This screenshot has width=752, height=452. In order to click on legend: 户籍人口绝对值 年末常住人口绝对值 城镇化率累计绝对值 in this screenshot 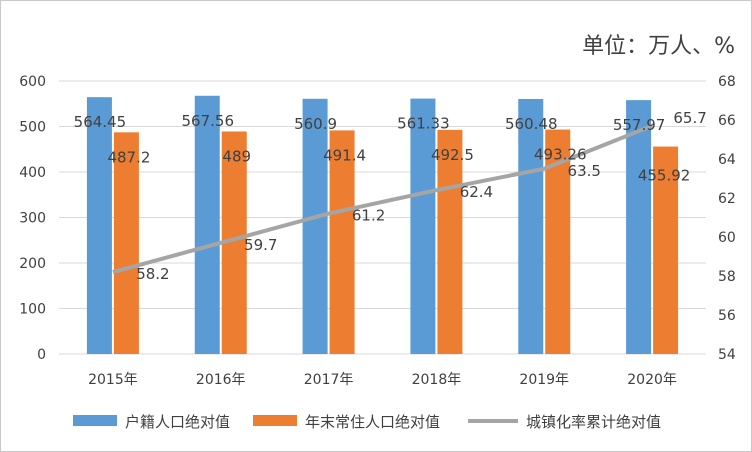, I will do `click(367, 422)`.